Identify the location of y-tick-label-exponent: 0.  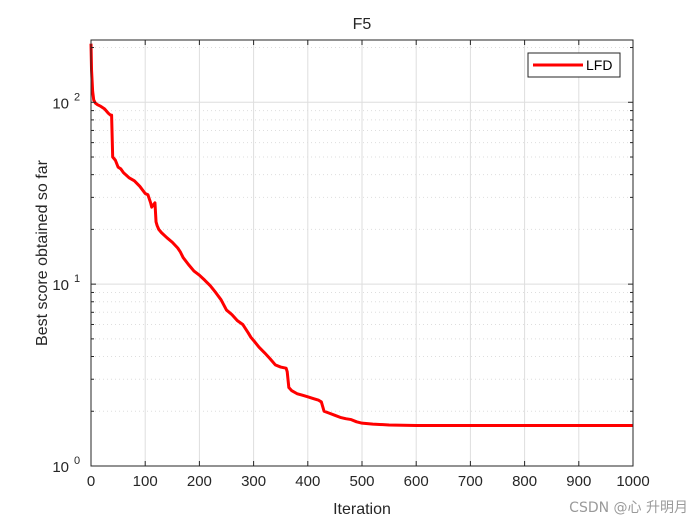
(77, 461).